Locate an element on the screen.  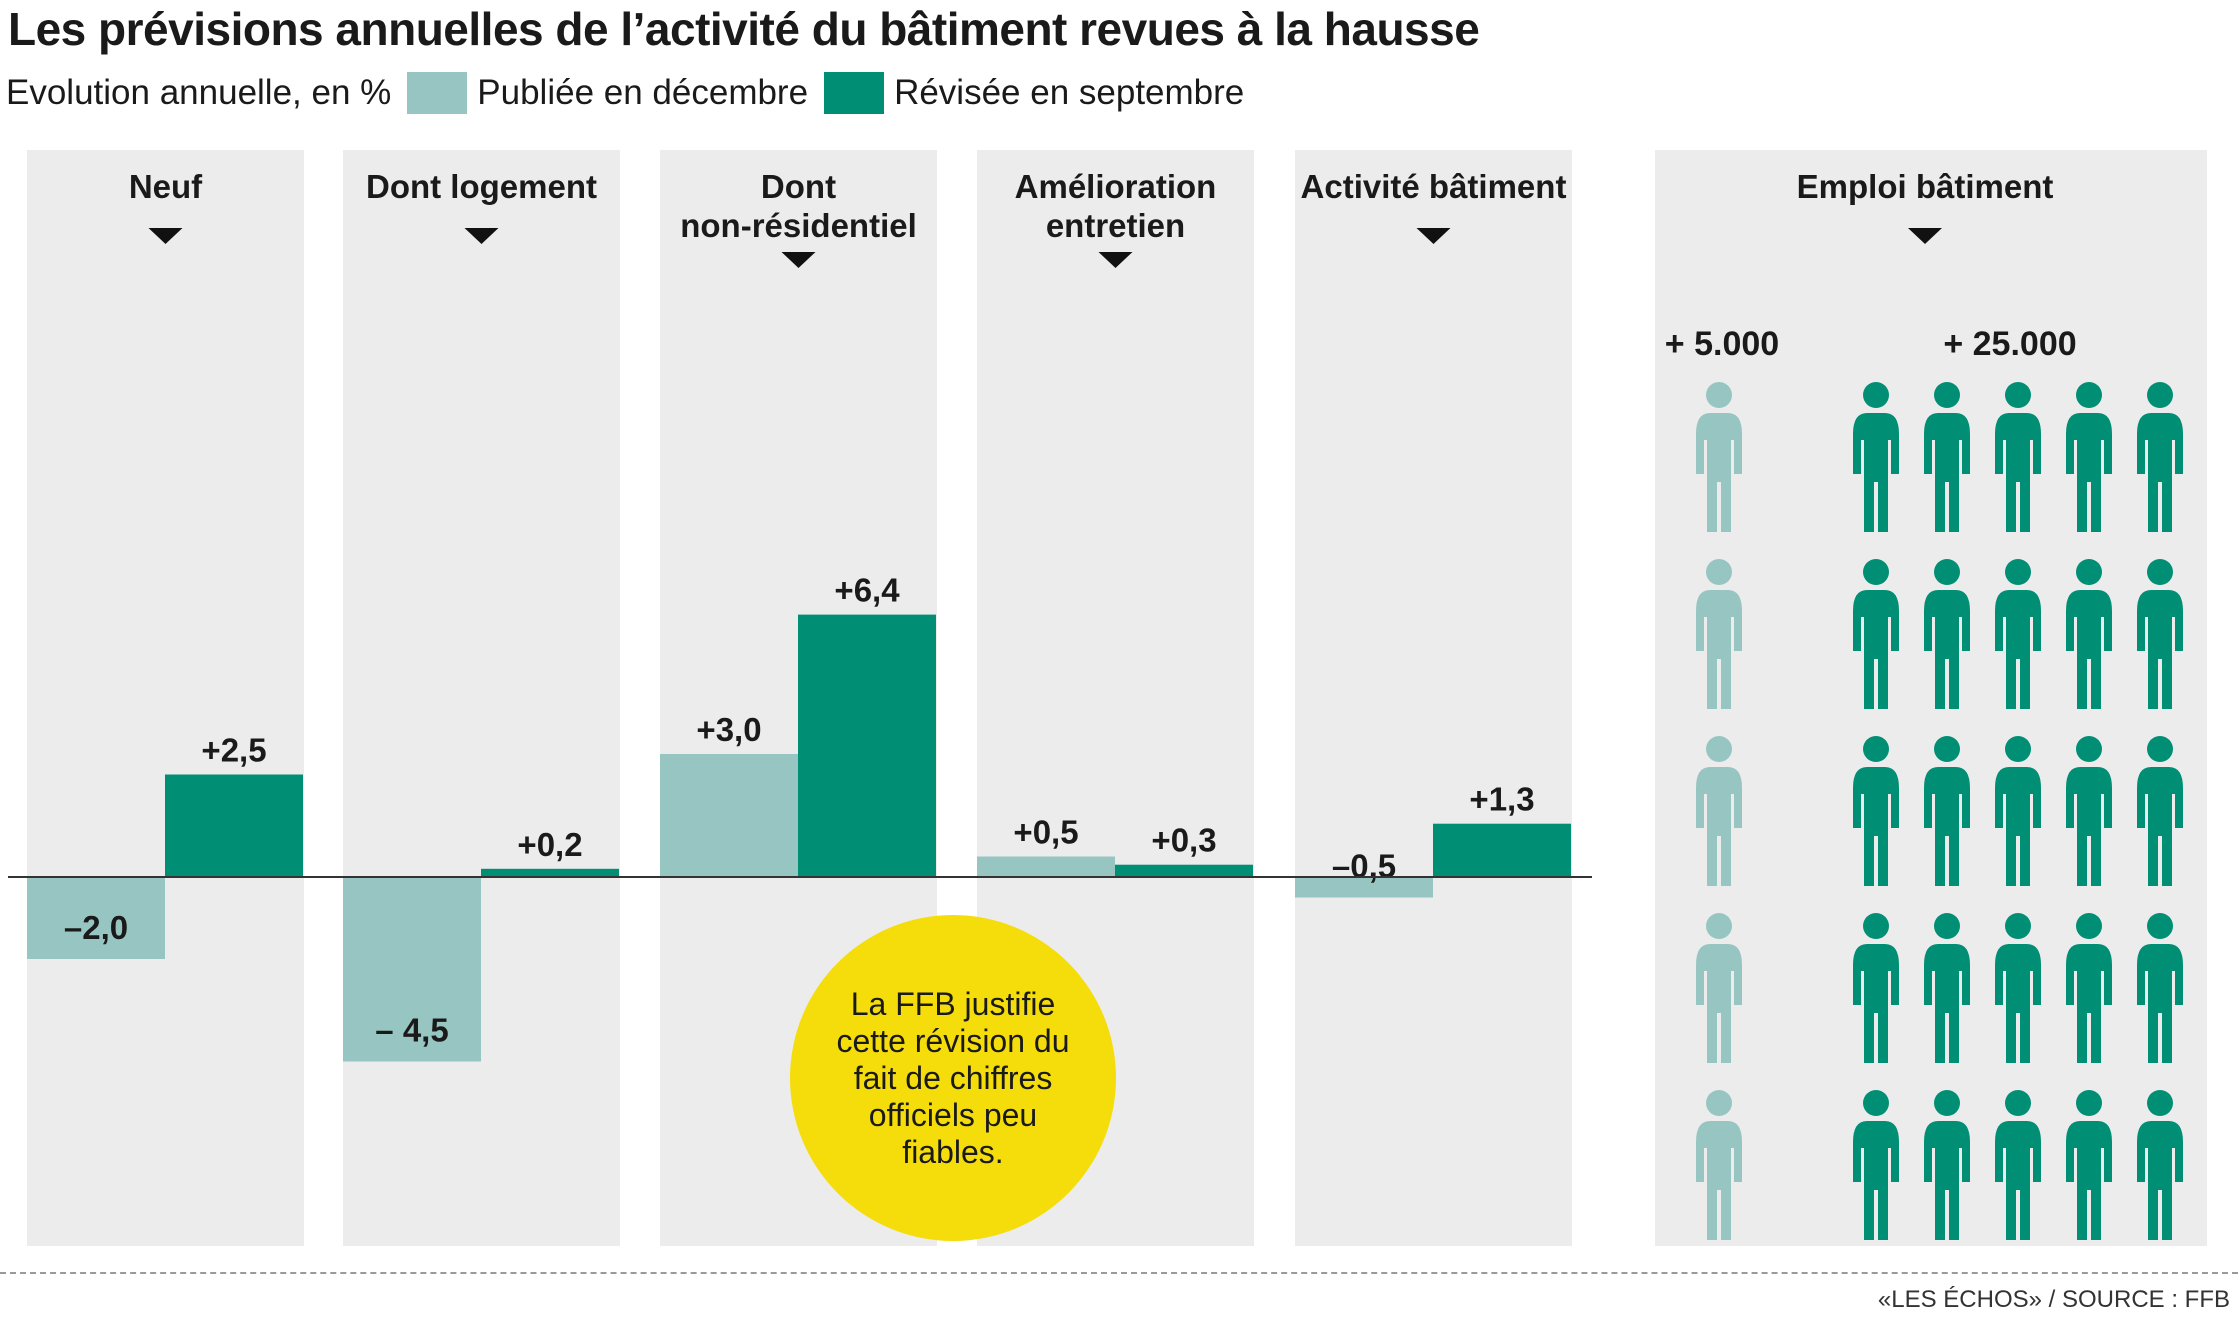
data-label-revised-1: +2,5 is located at coordinates (233, 750).